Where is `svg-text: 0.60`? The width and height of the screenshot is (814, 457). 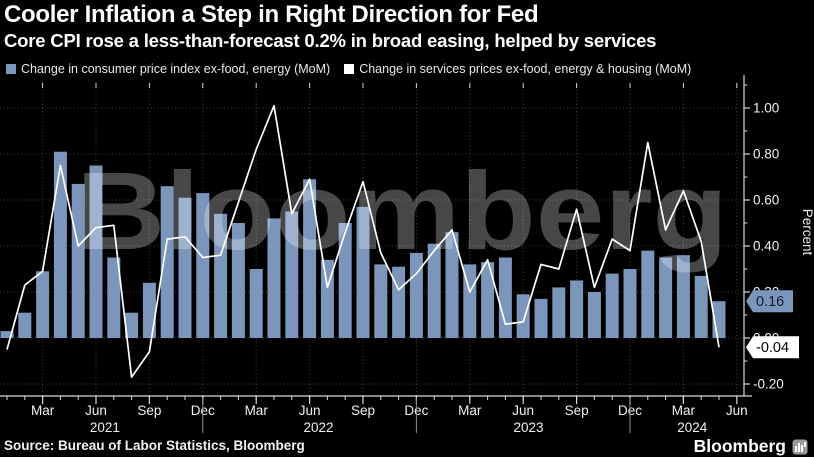
svg-text: 0.60 is located at coordinates (766, 200).